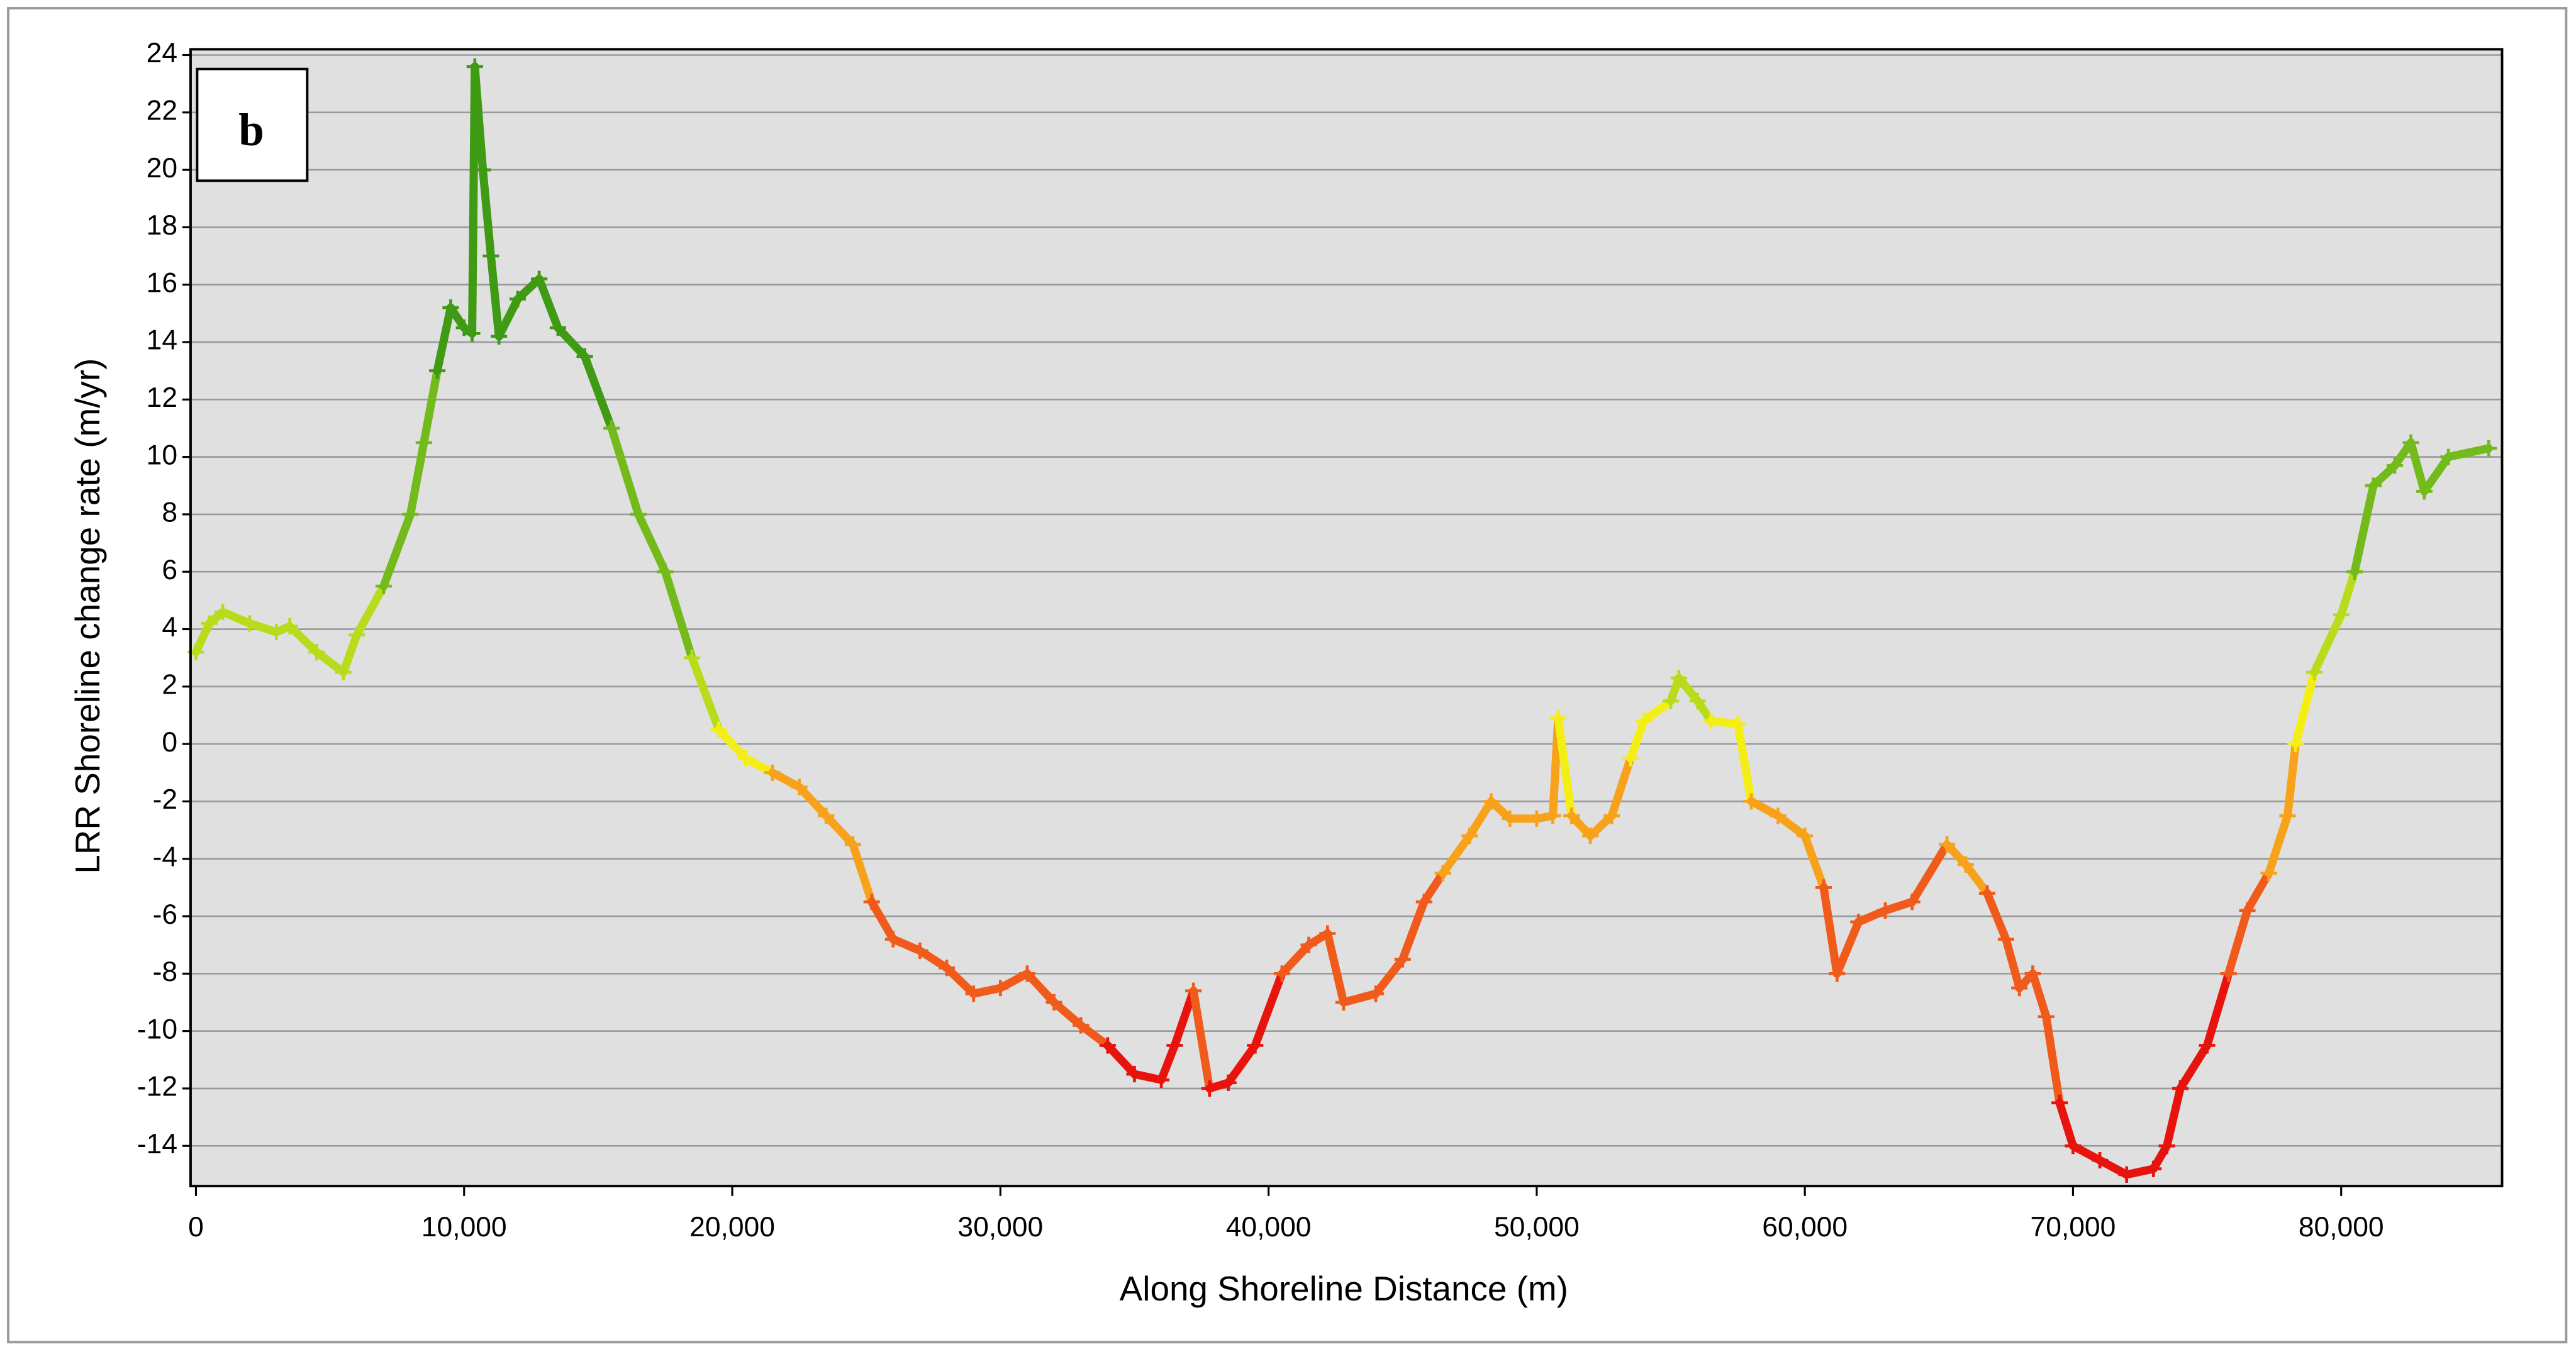 The image size is (2576, 1352). What do you see at coordinates (169, 627) in the screenshot?
I see `y-tick-label: 4` at bounding box center [169, 627].